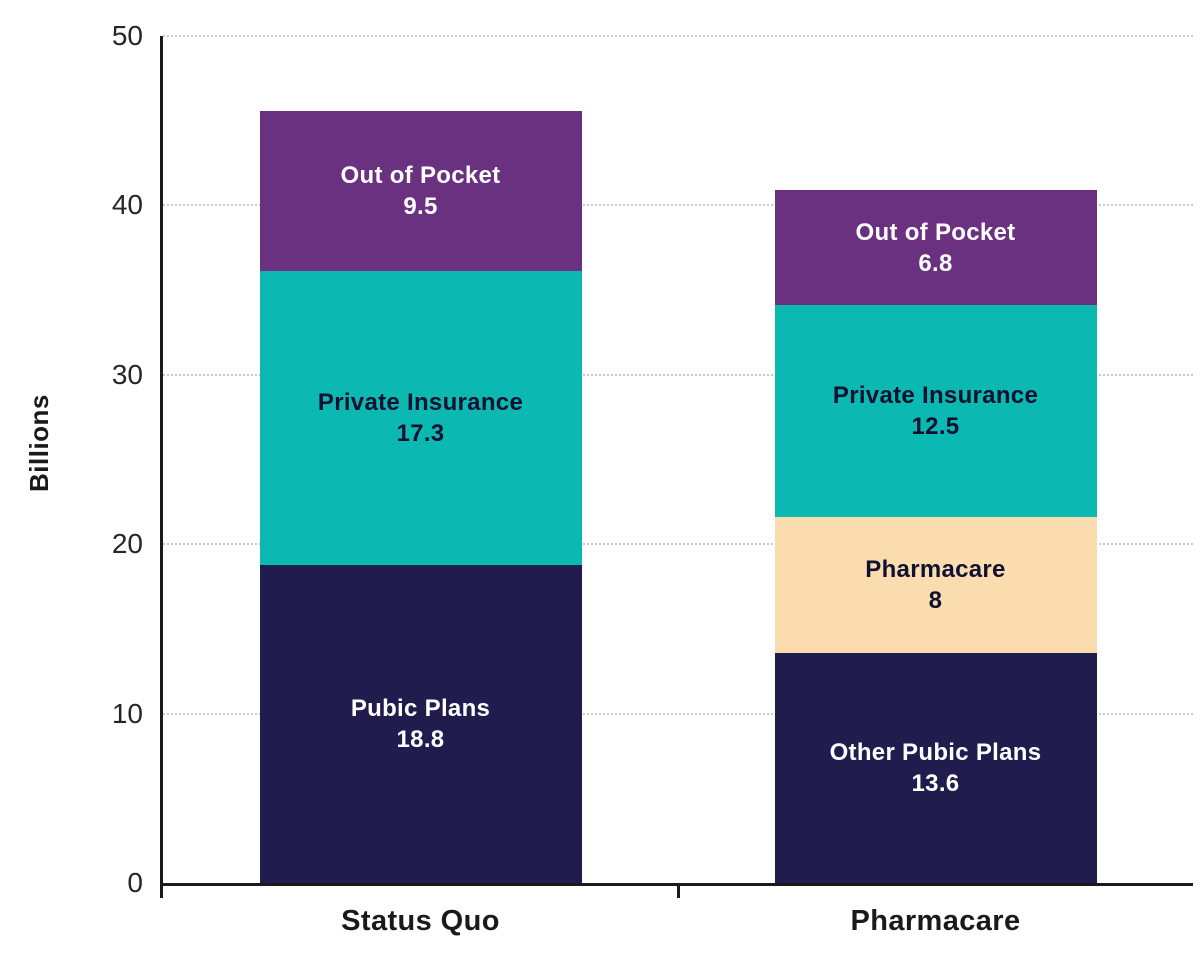 This screenshot has height=961, width=1200. I want to click on segment-label: Other Pubic Plans, so click(935, 752).